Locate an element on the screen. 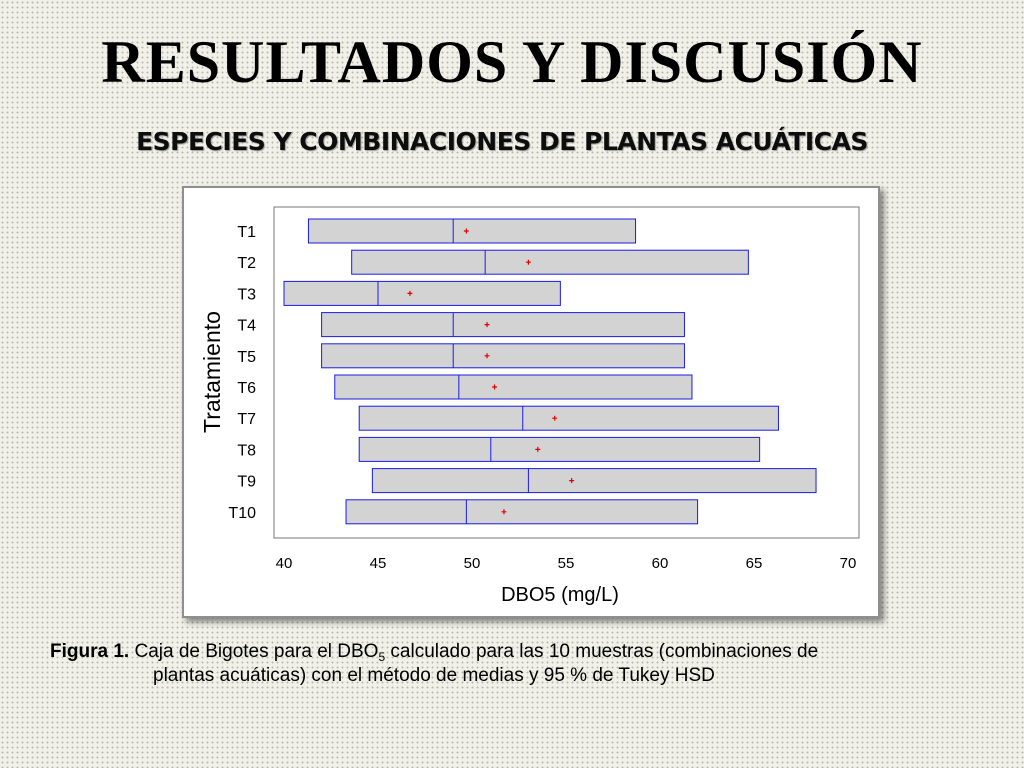 Image resolution: width=1024 pixels, height=768 pixels. y-tick-label: T9 is located at coordinates (246, 482).